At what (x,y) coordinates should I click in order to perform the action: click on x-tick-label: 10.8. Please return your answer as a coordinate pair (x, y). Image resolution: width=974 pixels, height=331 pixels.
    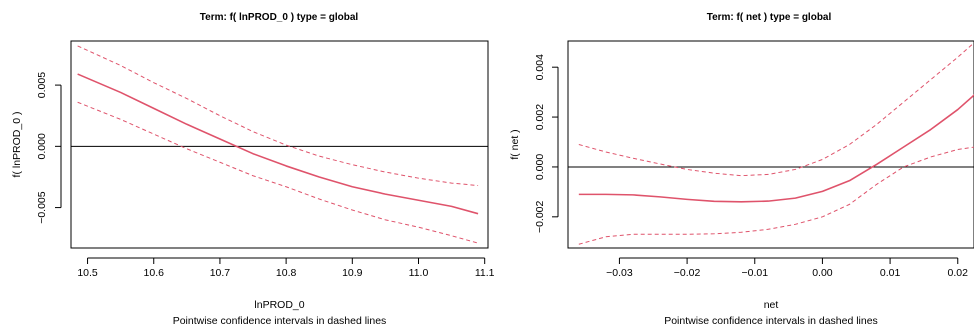
    Looking at the image, I should click on (286, 273).